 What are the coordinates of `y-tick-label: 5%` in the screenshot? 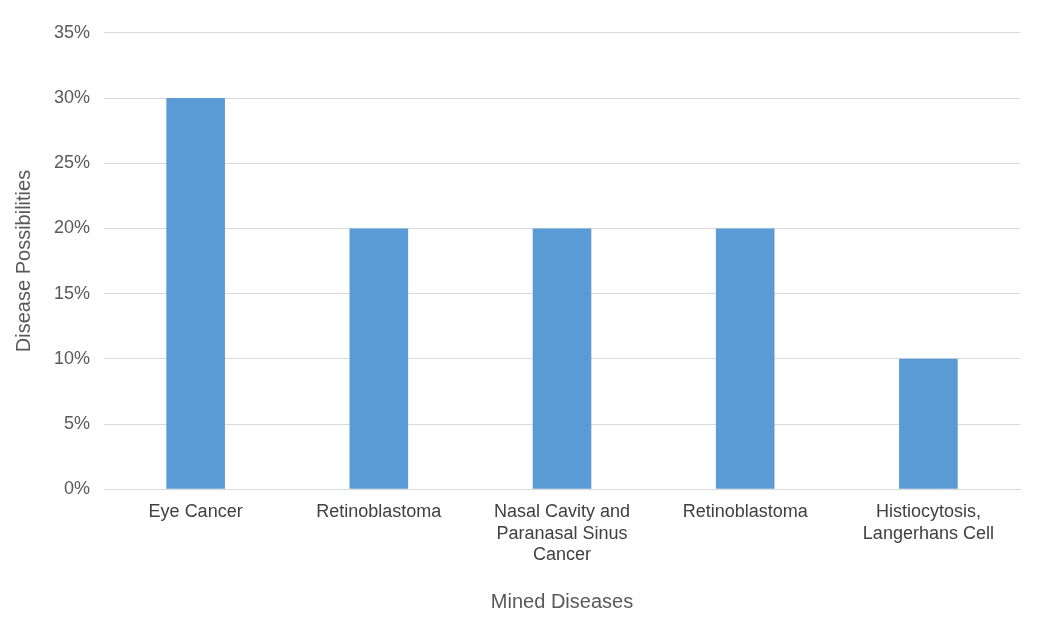 It's located at (77, 422).